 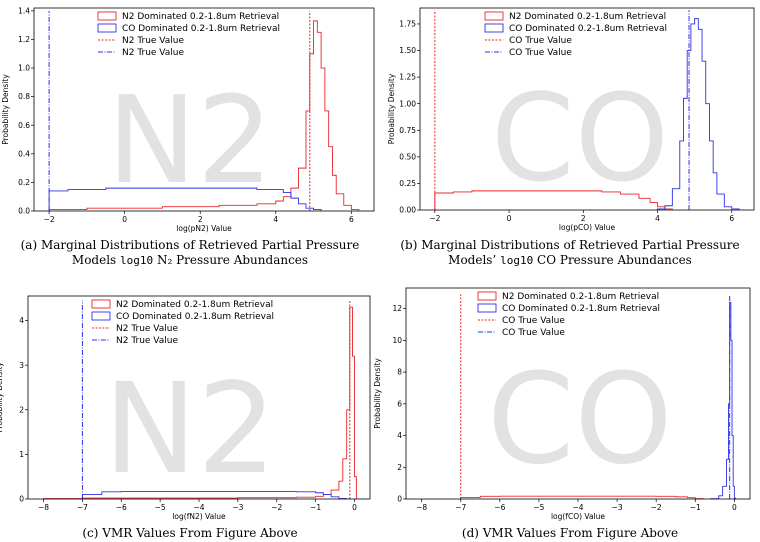 What do you see at coordinates (731, 218) in the screenshot?
I see `x-tick-label: 6` at bounding box center [731, 218].